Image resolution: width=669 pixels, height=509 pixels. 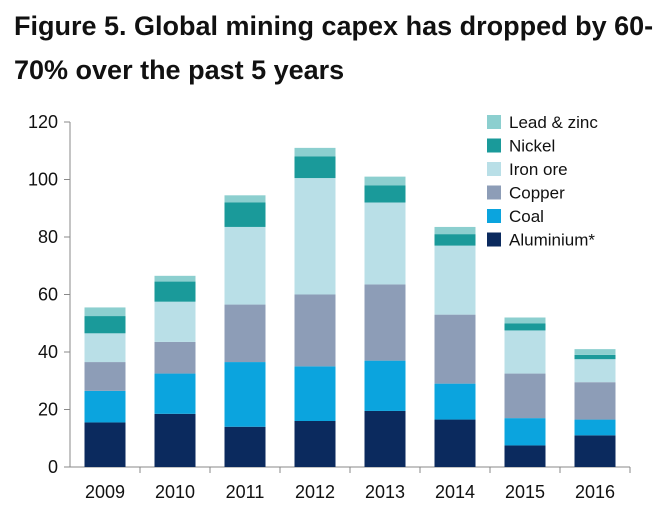 I want to click on legend-item: Iron ore, so click(x=527, y=169).